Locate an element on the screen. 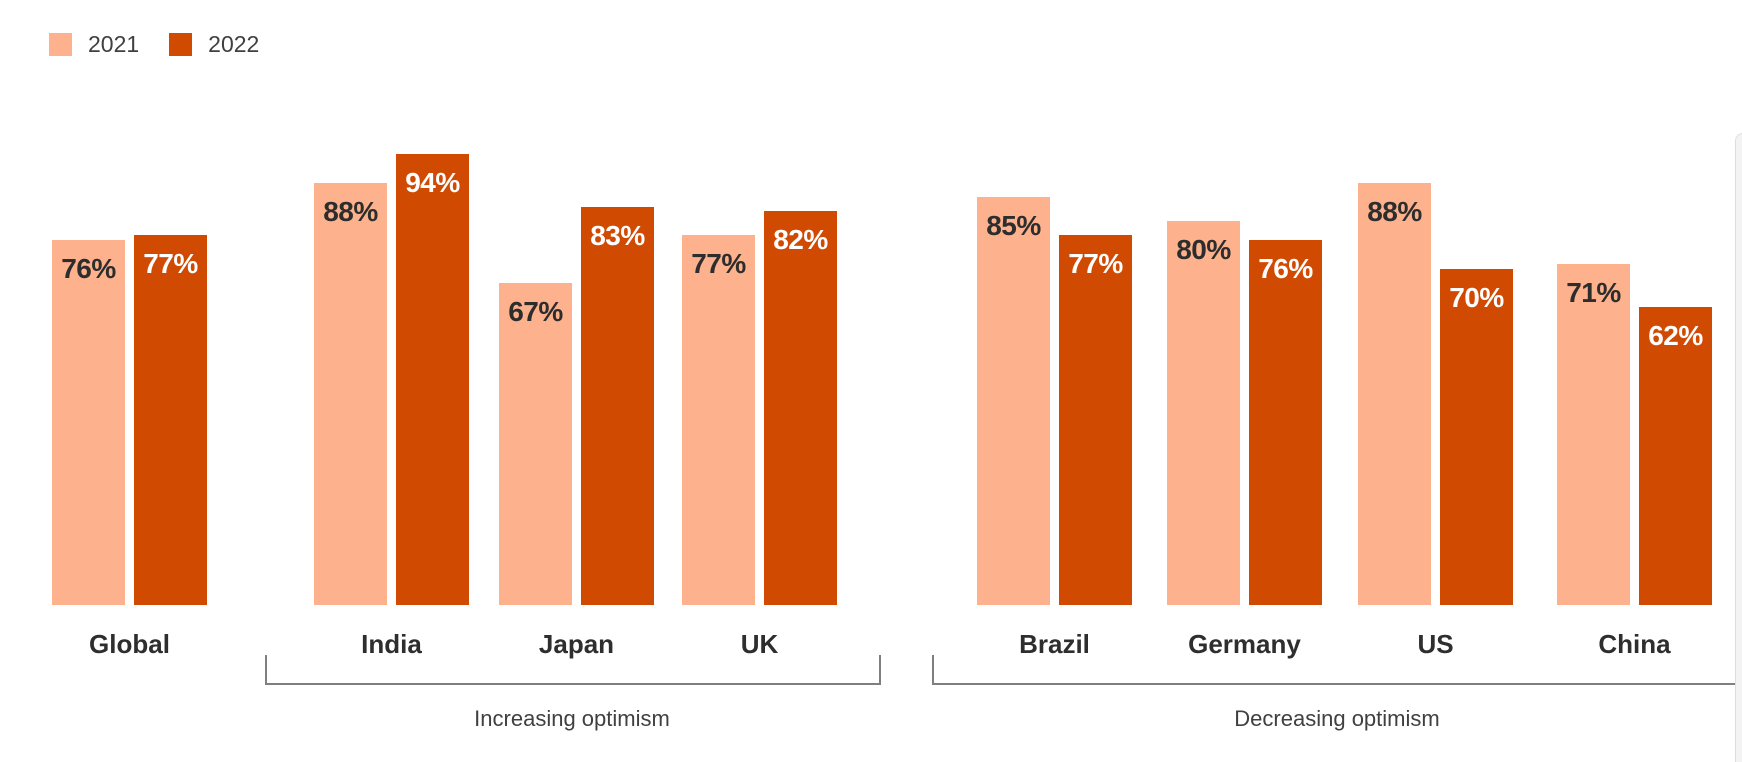 The image size is (1742, 762). bar-value-label: 85% is located at coordinates (1013, 225).